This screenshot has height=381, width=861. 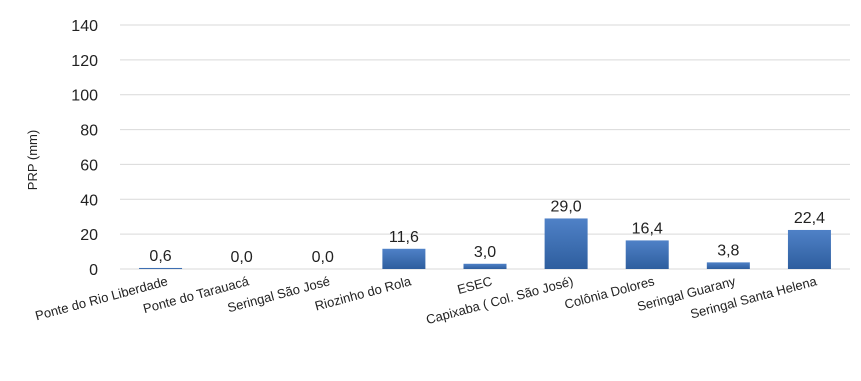 I want to click on bars, so click(x=485, y=243).